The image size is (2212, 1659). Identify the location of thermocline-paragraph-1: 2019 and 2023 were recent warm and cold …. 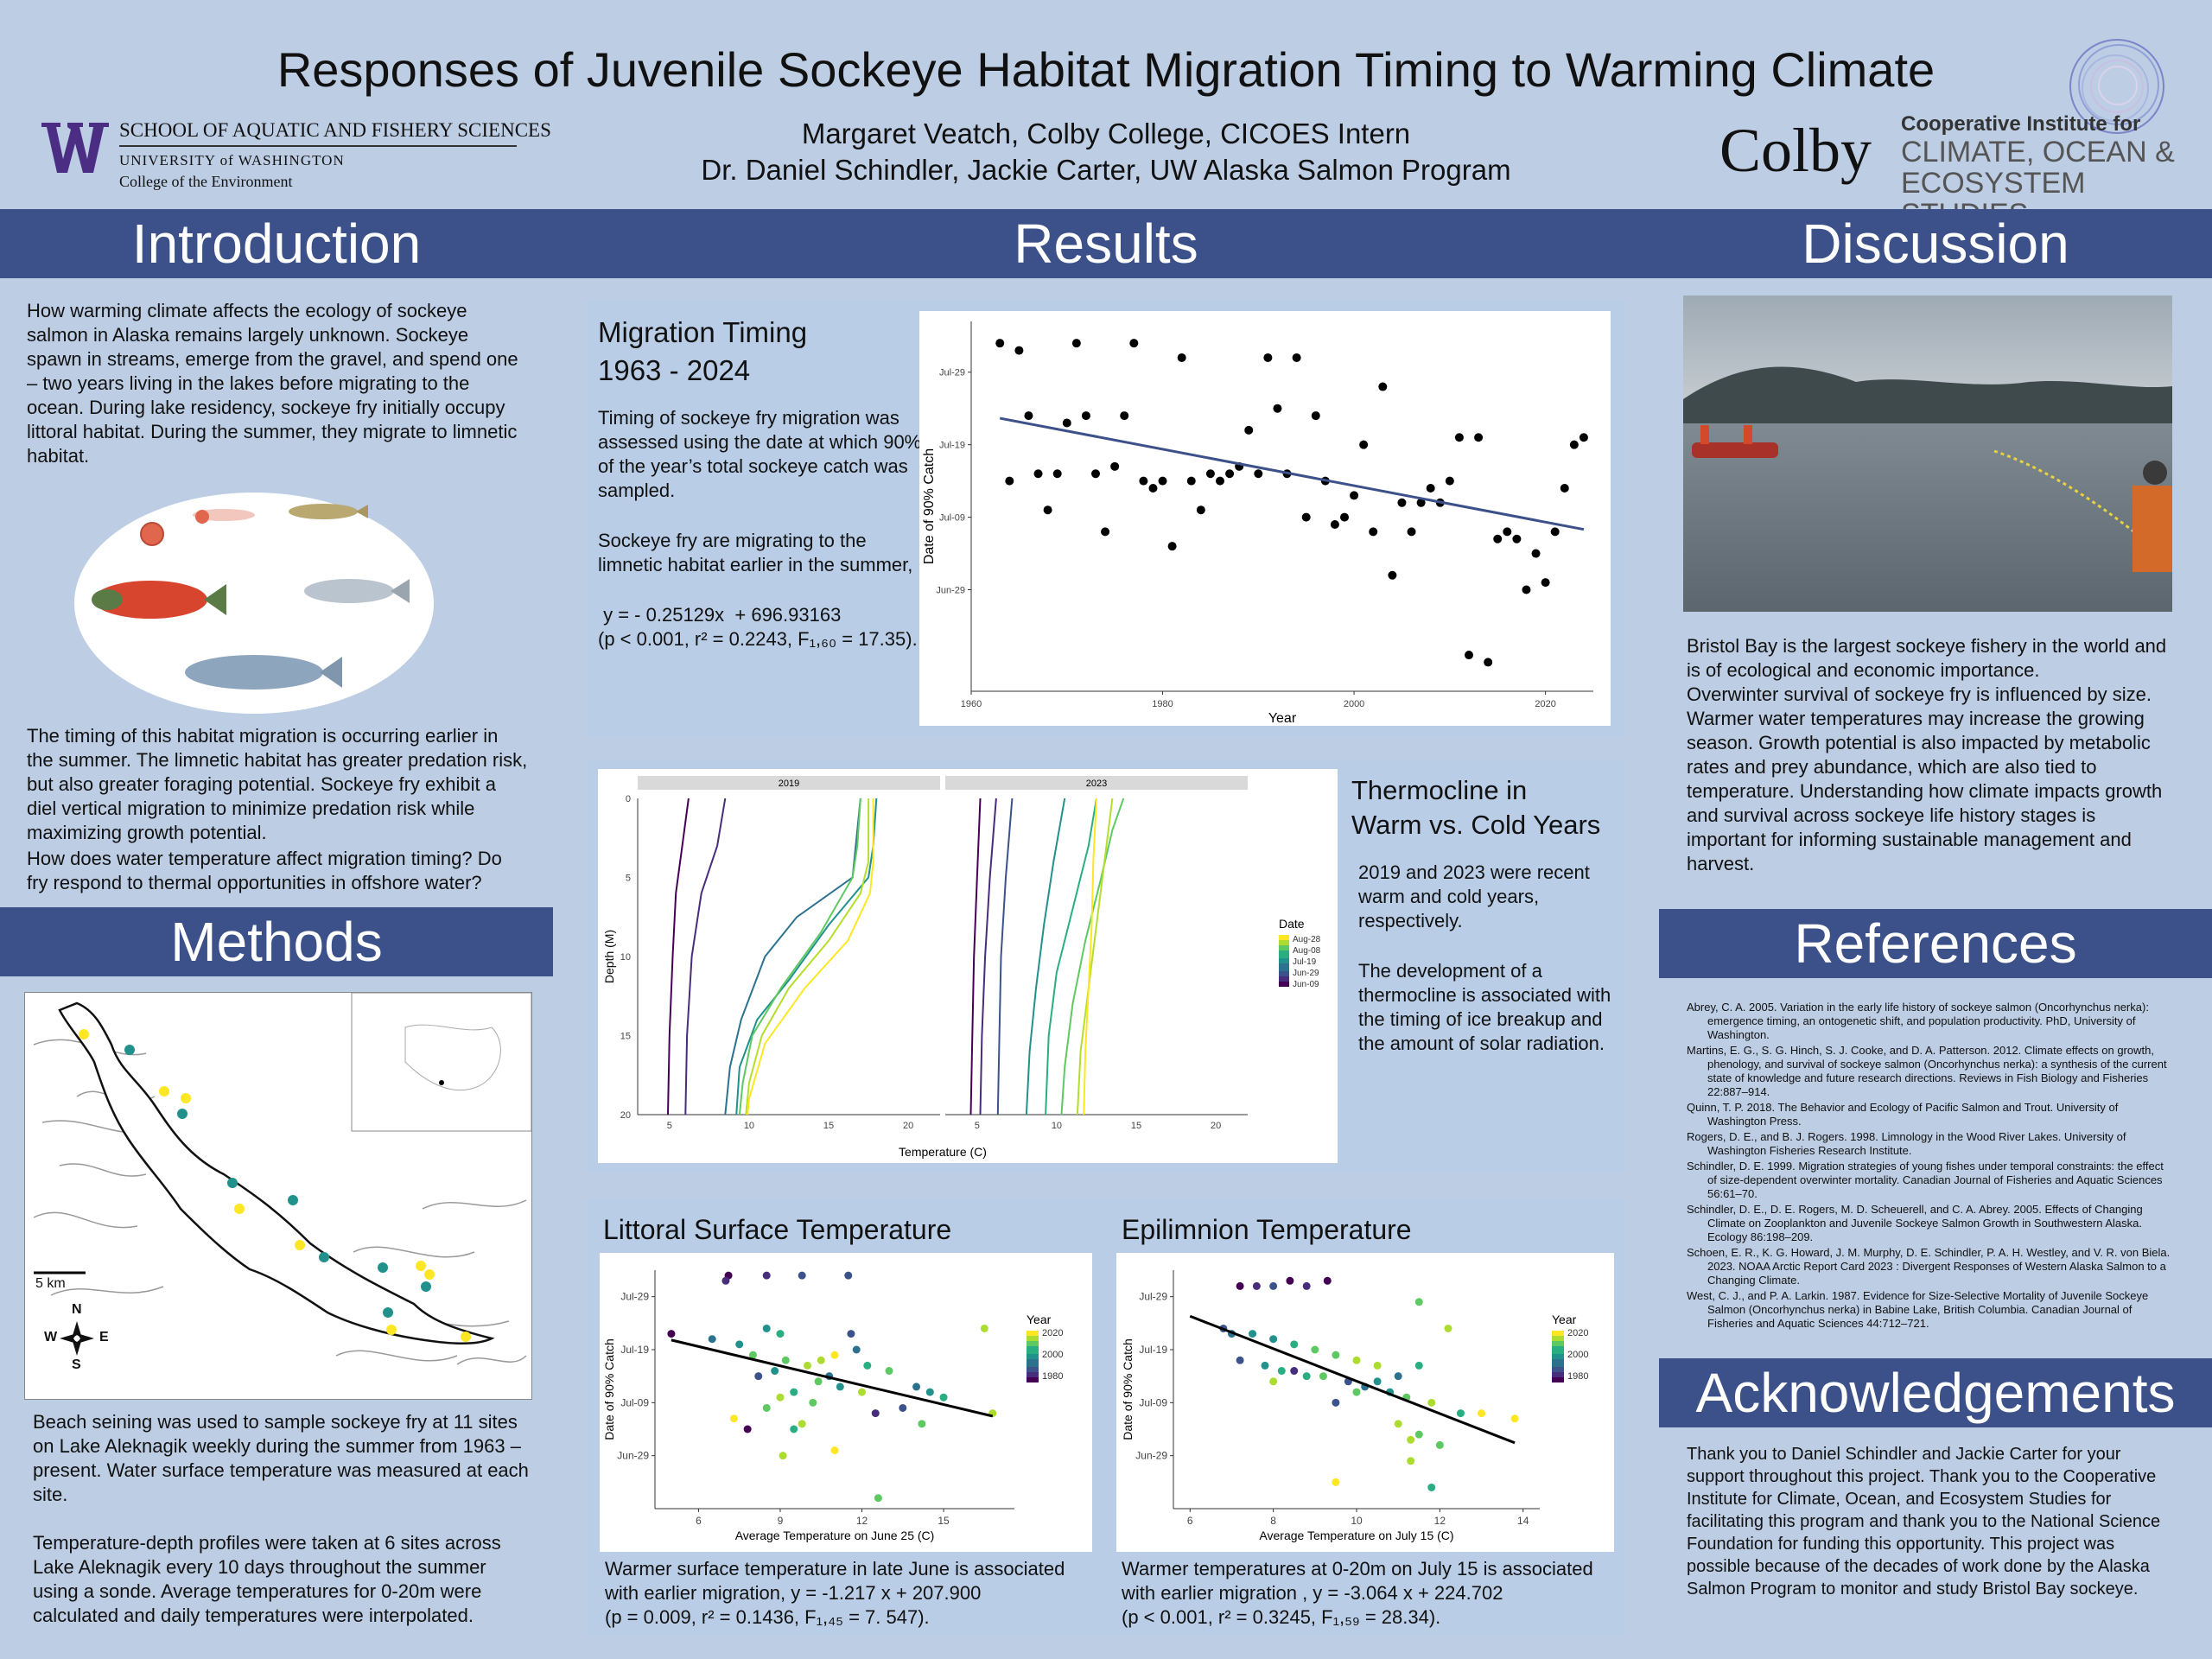
(1474, 896).